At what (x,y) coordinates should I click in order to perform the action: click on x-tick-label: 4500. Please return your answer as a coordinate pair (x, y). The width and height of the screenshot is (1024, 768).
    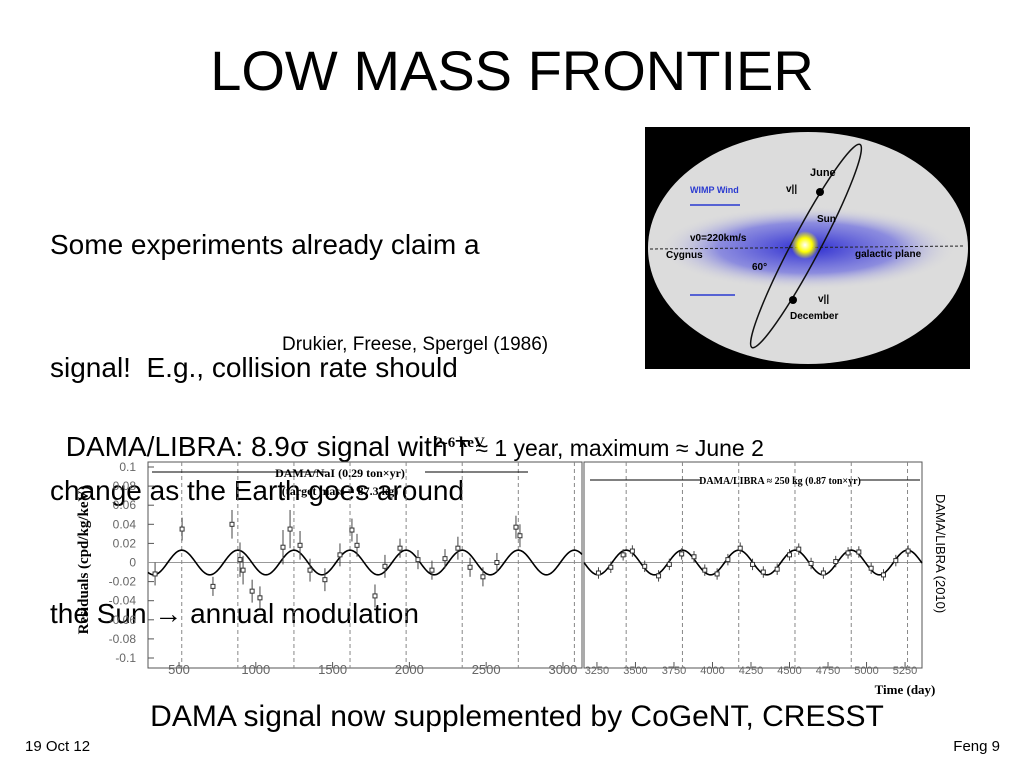
    Looking at the image, I should click on (789, 671).